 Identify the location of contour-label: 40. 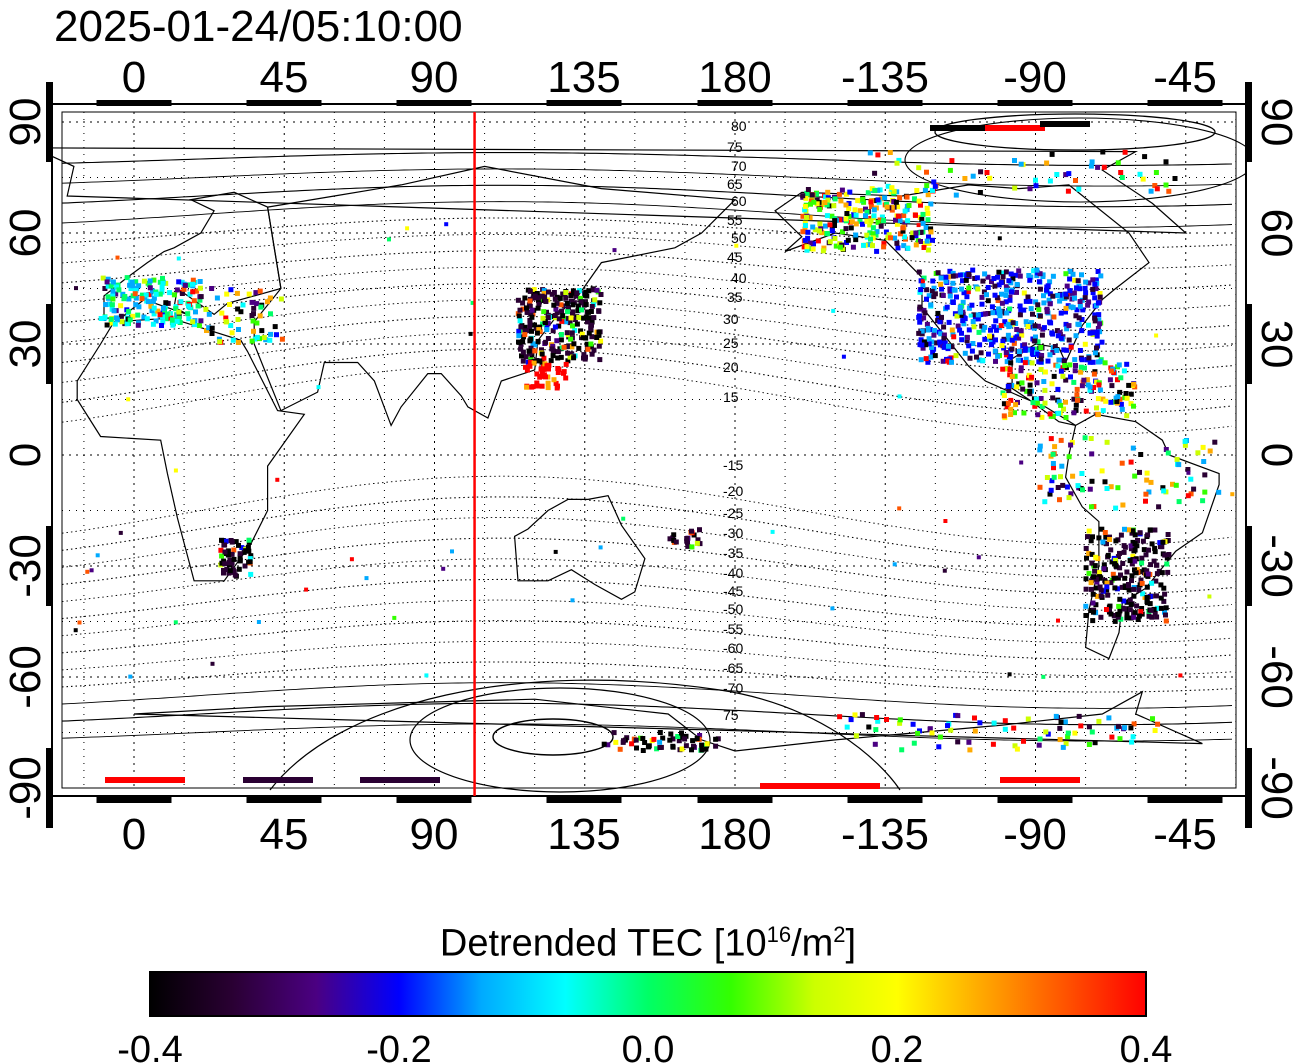
(739, 278).